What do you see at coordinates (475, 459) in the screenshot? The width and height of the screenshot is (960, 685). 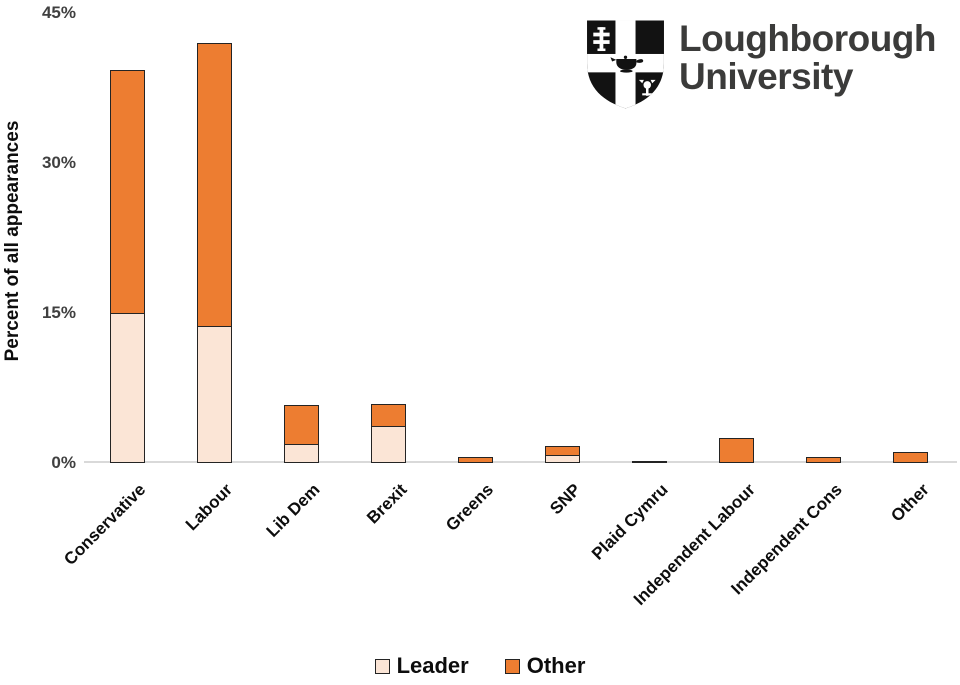 I see `bar-segment-other-greens` at bounding box center [475, 459].